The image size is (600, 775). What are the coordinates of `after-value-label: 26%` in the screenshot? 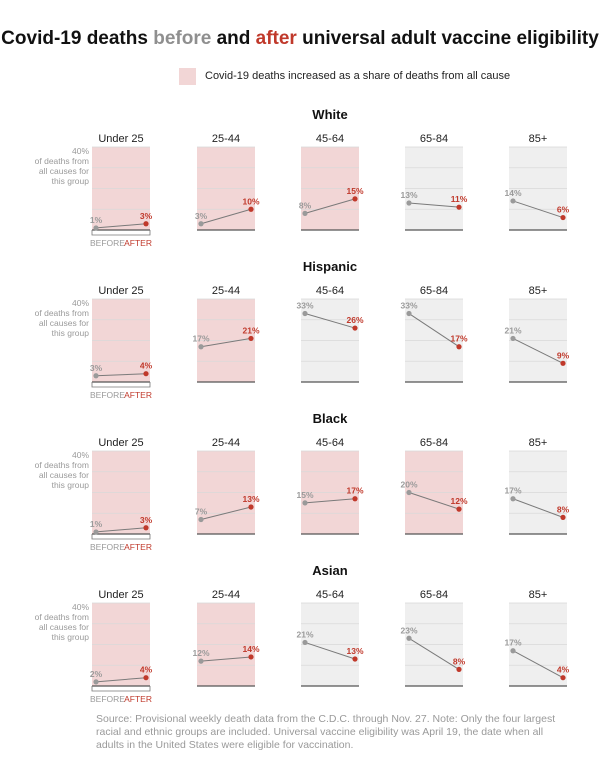 It's located at (354, 320).